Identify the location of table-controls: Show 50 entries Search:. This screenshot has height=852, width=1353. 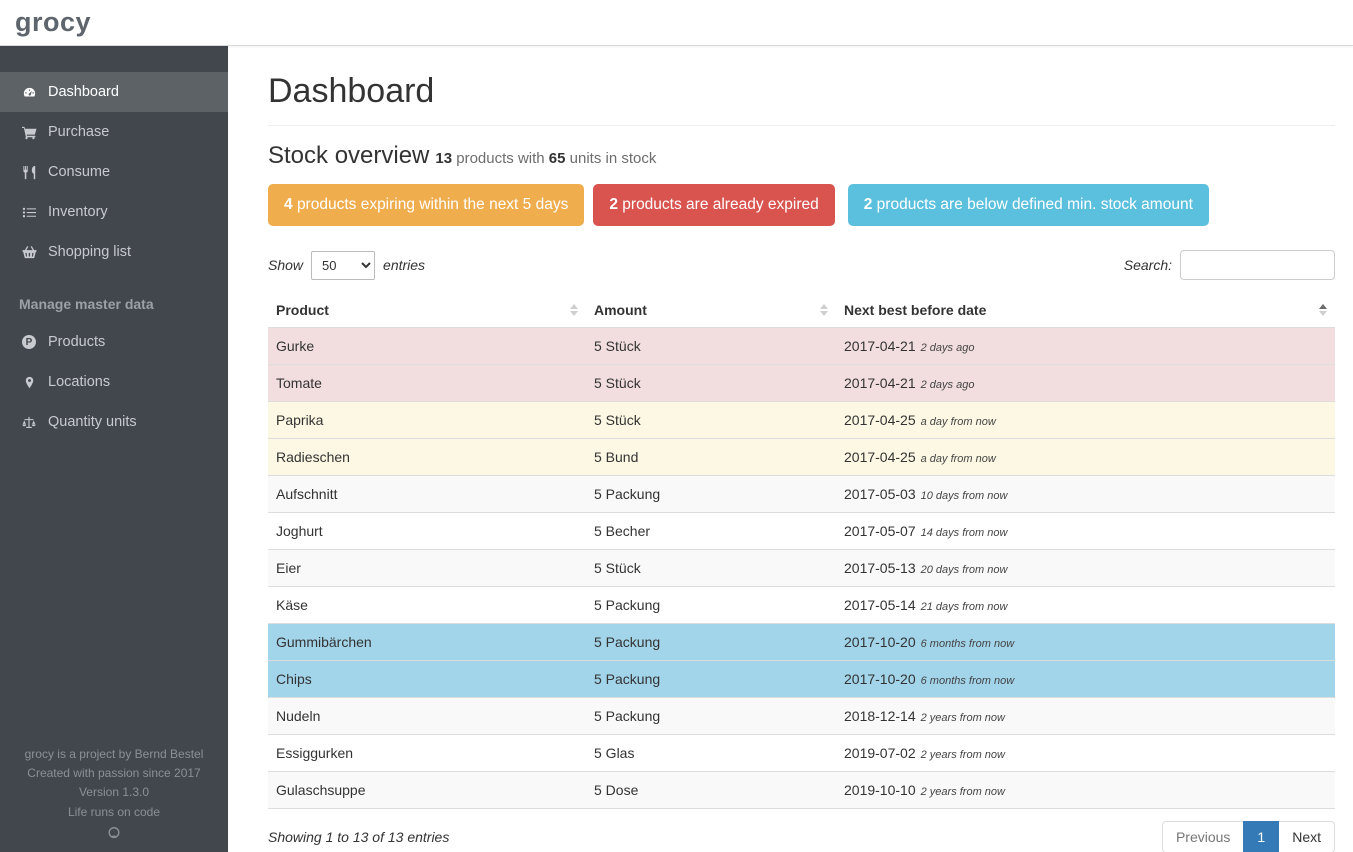
(801, 265).